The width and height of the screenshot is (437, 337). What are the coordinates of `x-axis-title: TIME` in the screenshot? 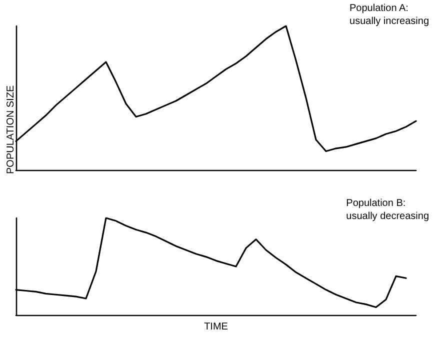 It's located at (216, 327).